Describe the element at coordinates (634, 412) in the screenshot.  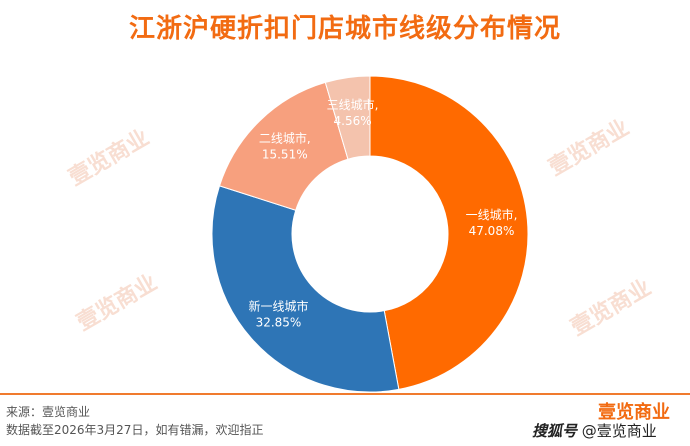
I see `brand-logo: 壹览商业` at that location.